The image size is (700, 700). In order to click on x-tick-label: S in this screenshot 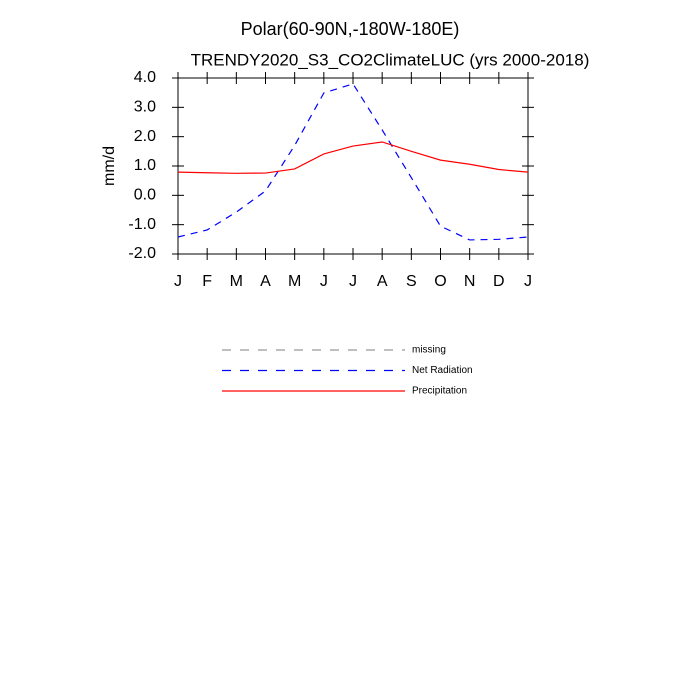, I will do `click(411, 281)`.